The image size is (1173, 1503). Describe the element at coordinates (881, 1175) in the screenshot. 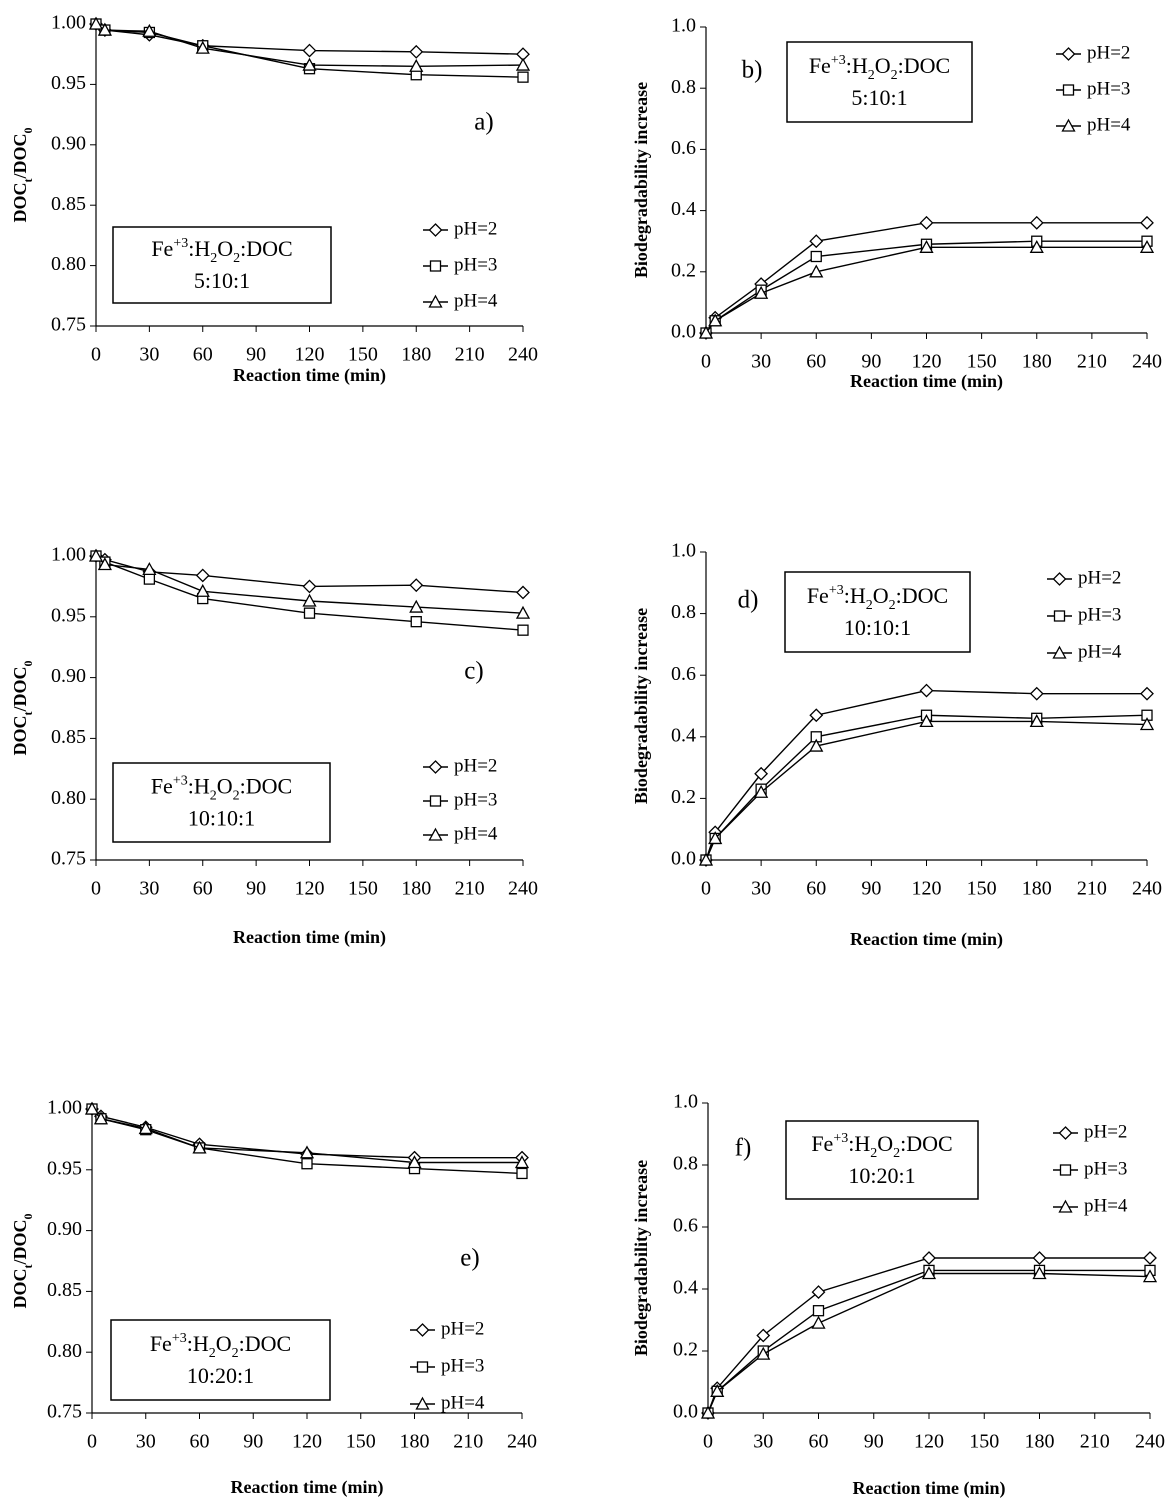

I see `condition-ratio: 10:20:1` at that location.